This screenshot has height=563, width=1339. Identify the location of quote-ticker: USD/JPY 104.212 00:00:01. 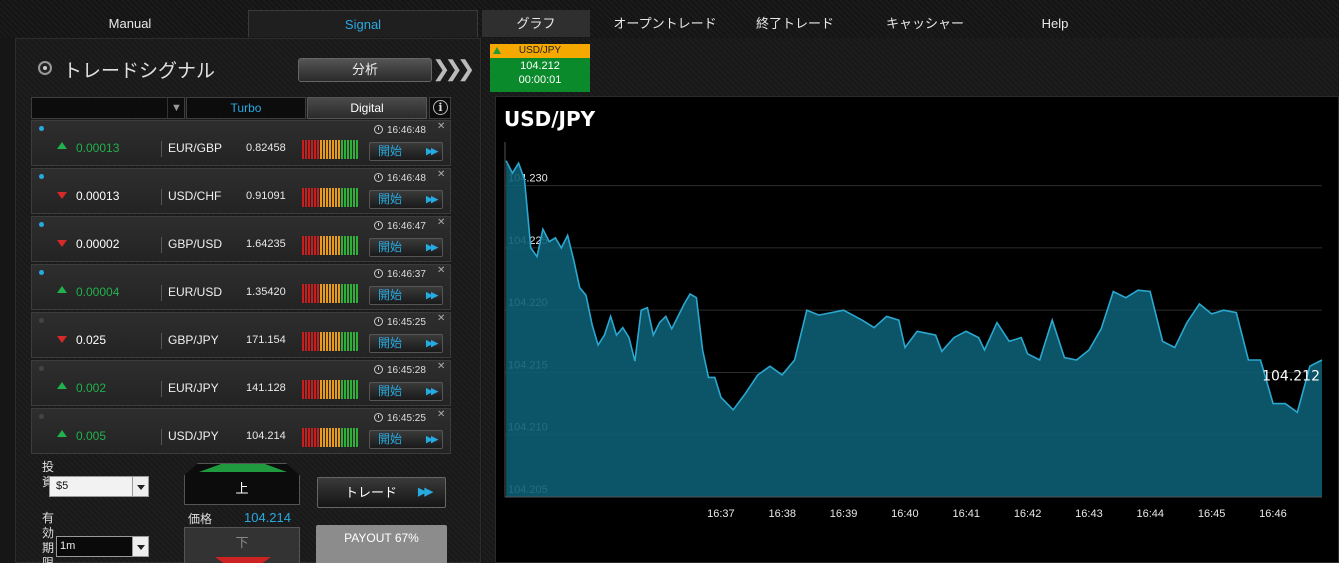
(540, 68).